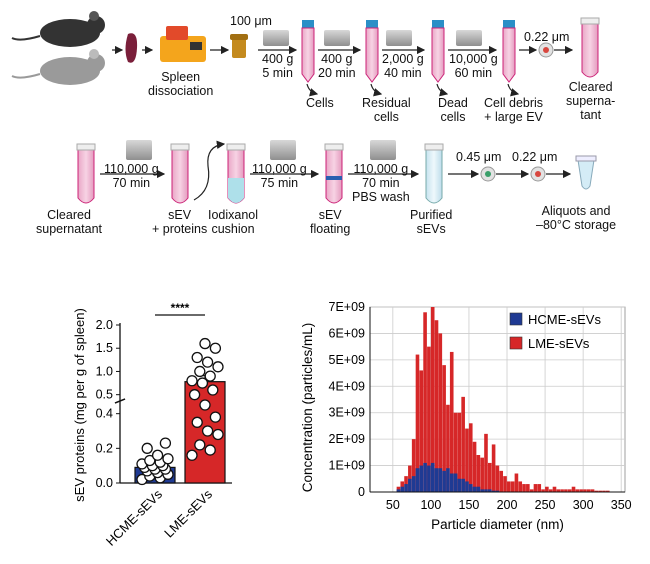  What do you see at coordinates (347, 333) in the screenshot?
I see `y-tick-label: 6E+09` at bounding box center [347, 333].